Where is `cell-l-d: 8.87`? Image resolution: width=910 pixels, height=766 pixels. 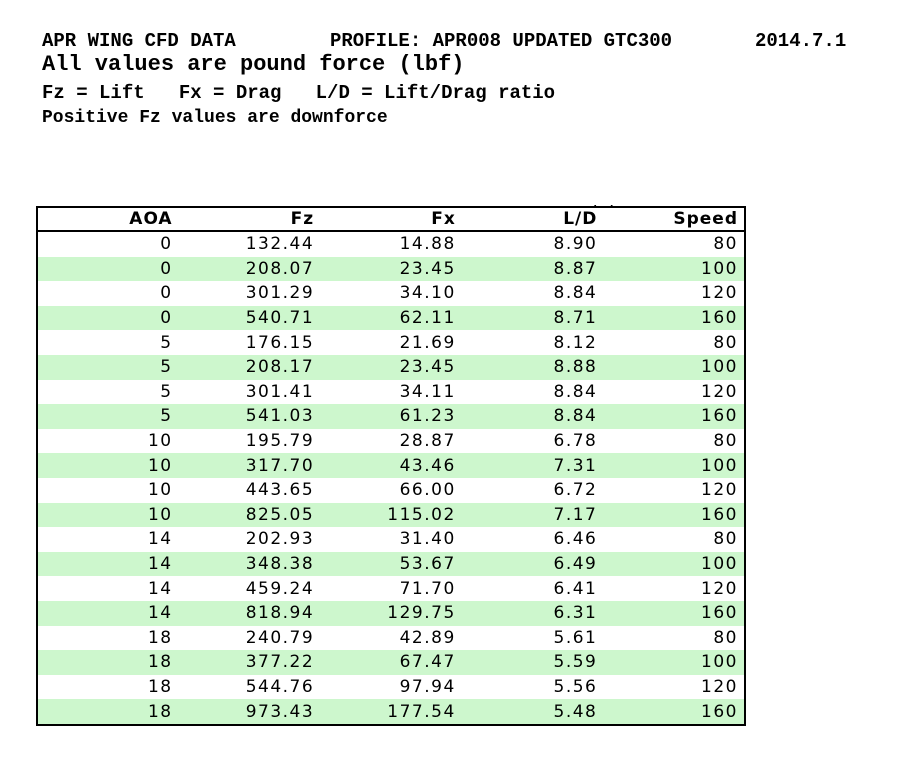
cell-l-d: 8.87 is located at coordinates (575, 268).